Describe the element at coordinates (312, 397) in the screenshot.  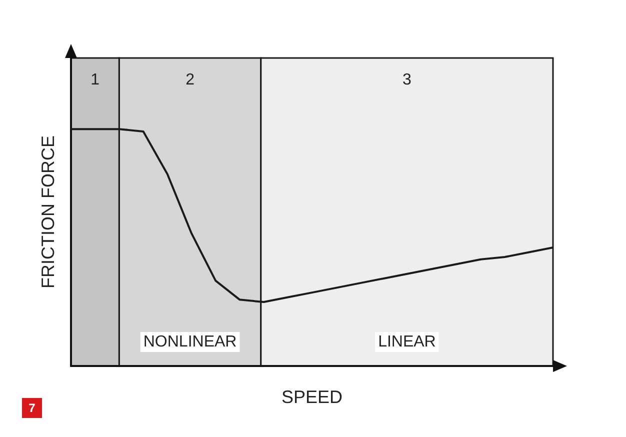
I see `x-axis-title: SPEED` at that location.